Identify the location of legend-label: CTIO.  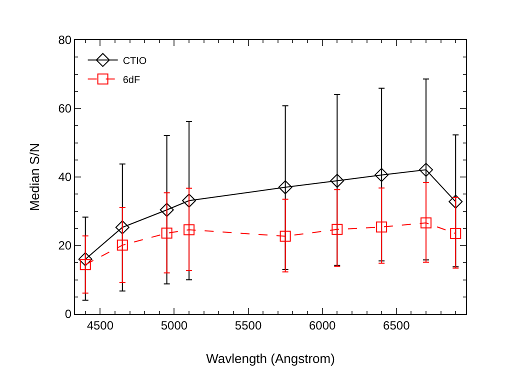
(134, 61).